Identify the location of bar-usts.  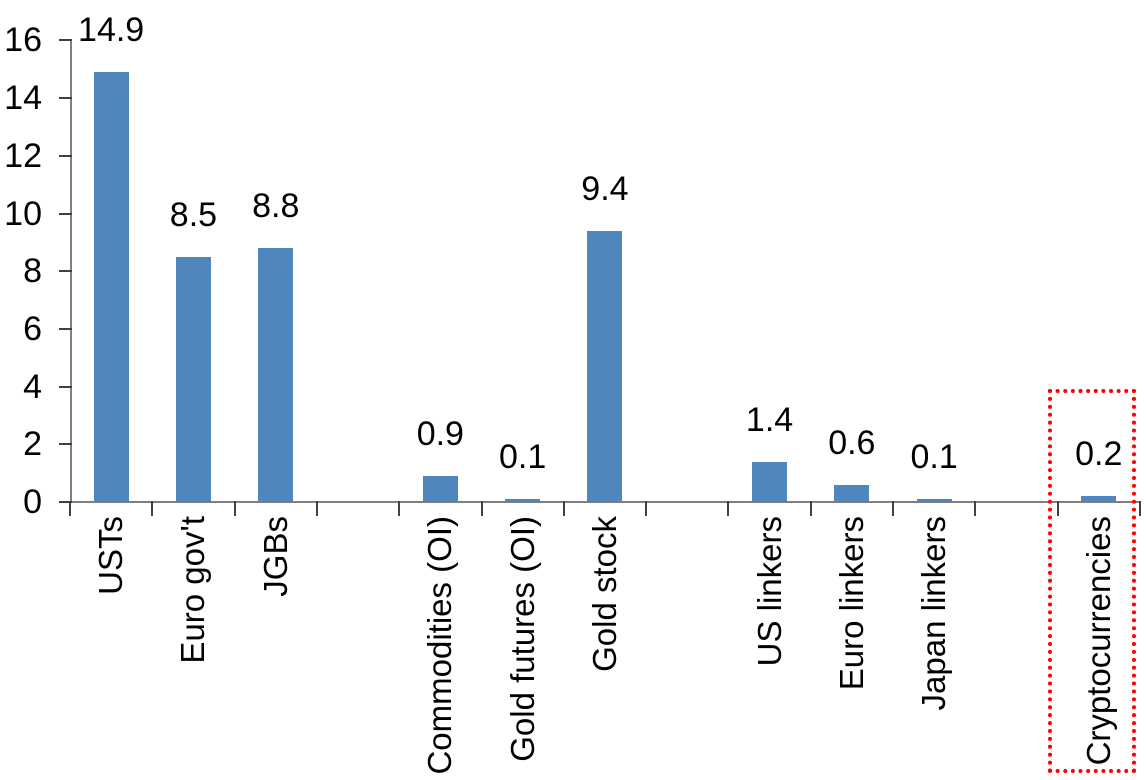
(111, 287).